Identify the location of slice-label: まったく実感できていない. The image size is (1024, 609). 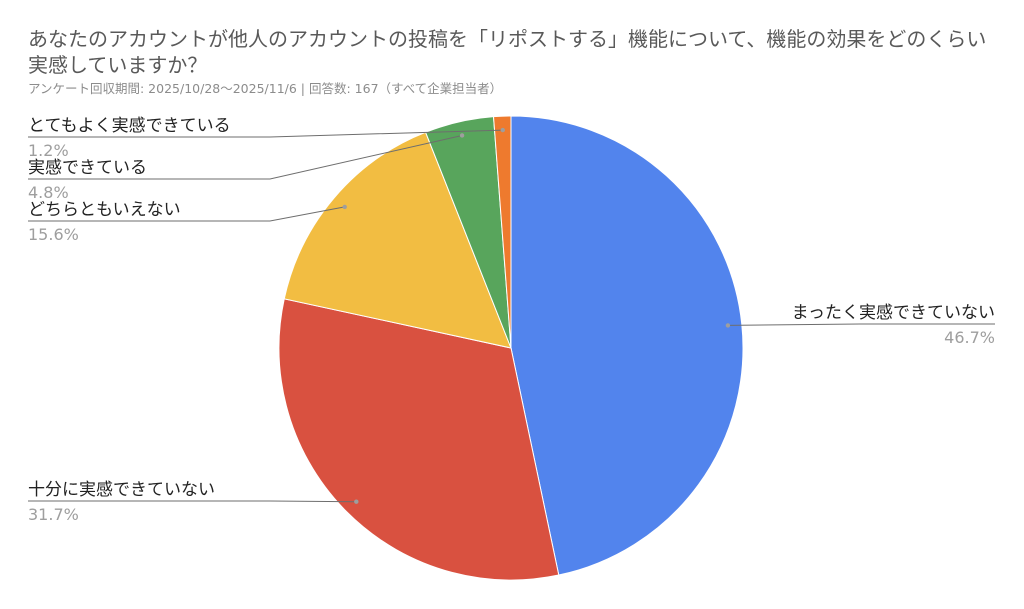
(893, 313).